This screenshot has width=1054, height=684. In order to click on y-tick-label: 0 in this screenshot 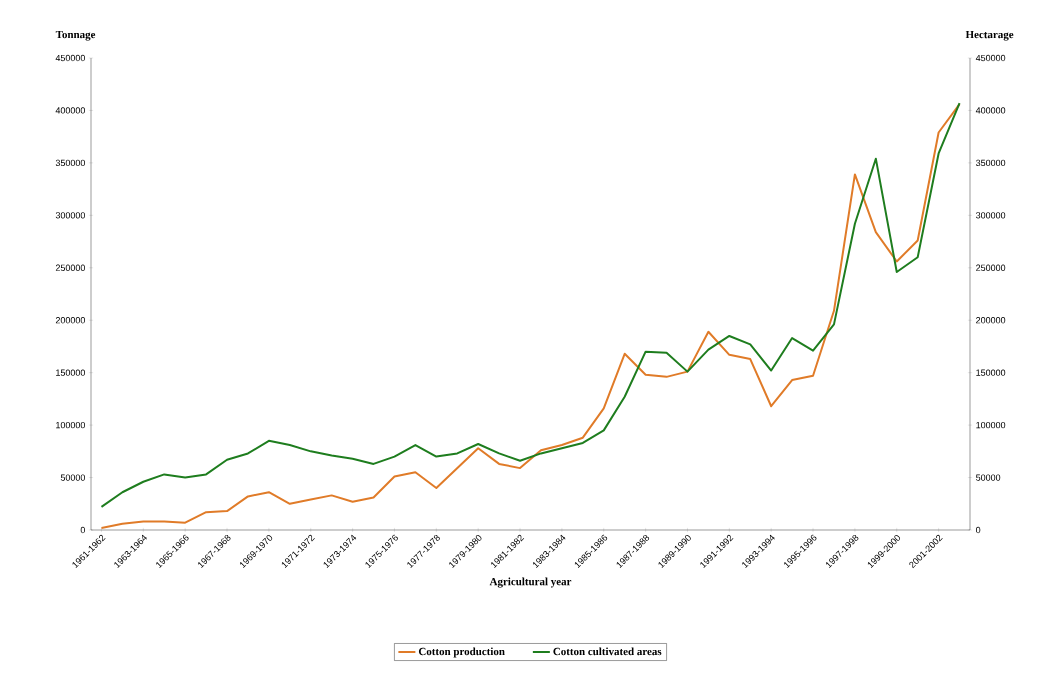, I will do `click(83, 530)`.